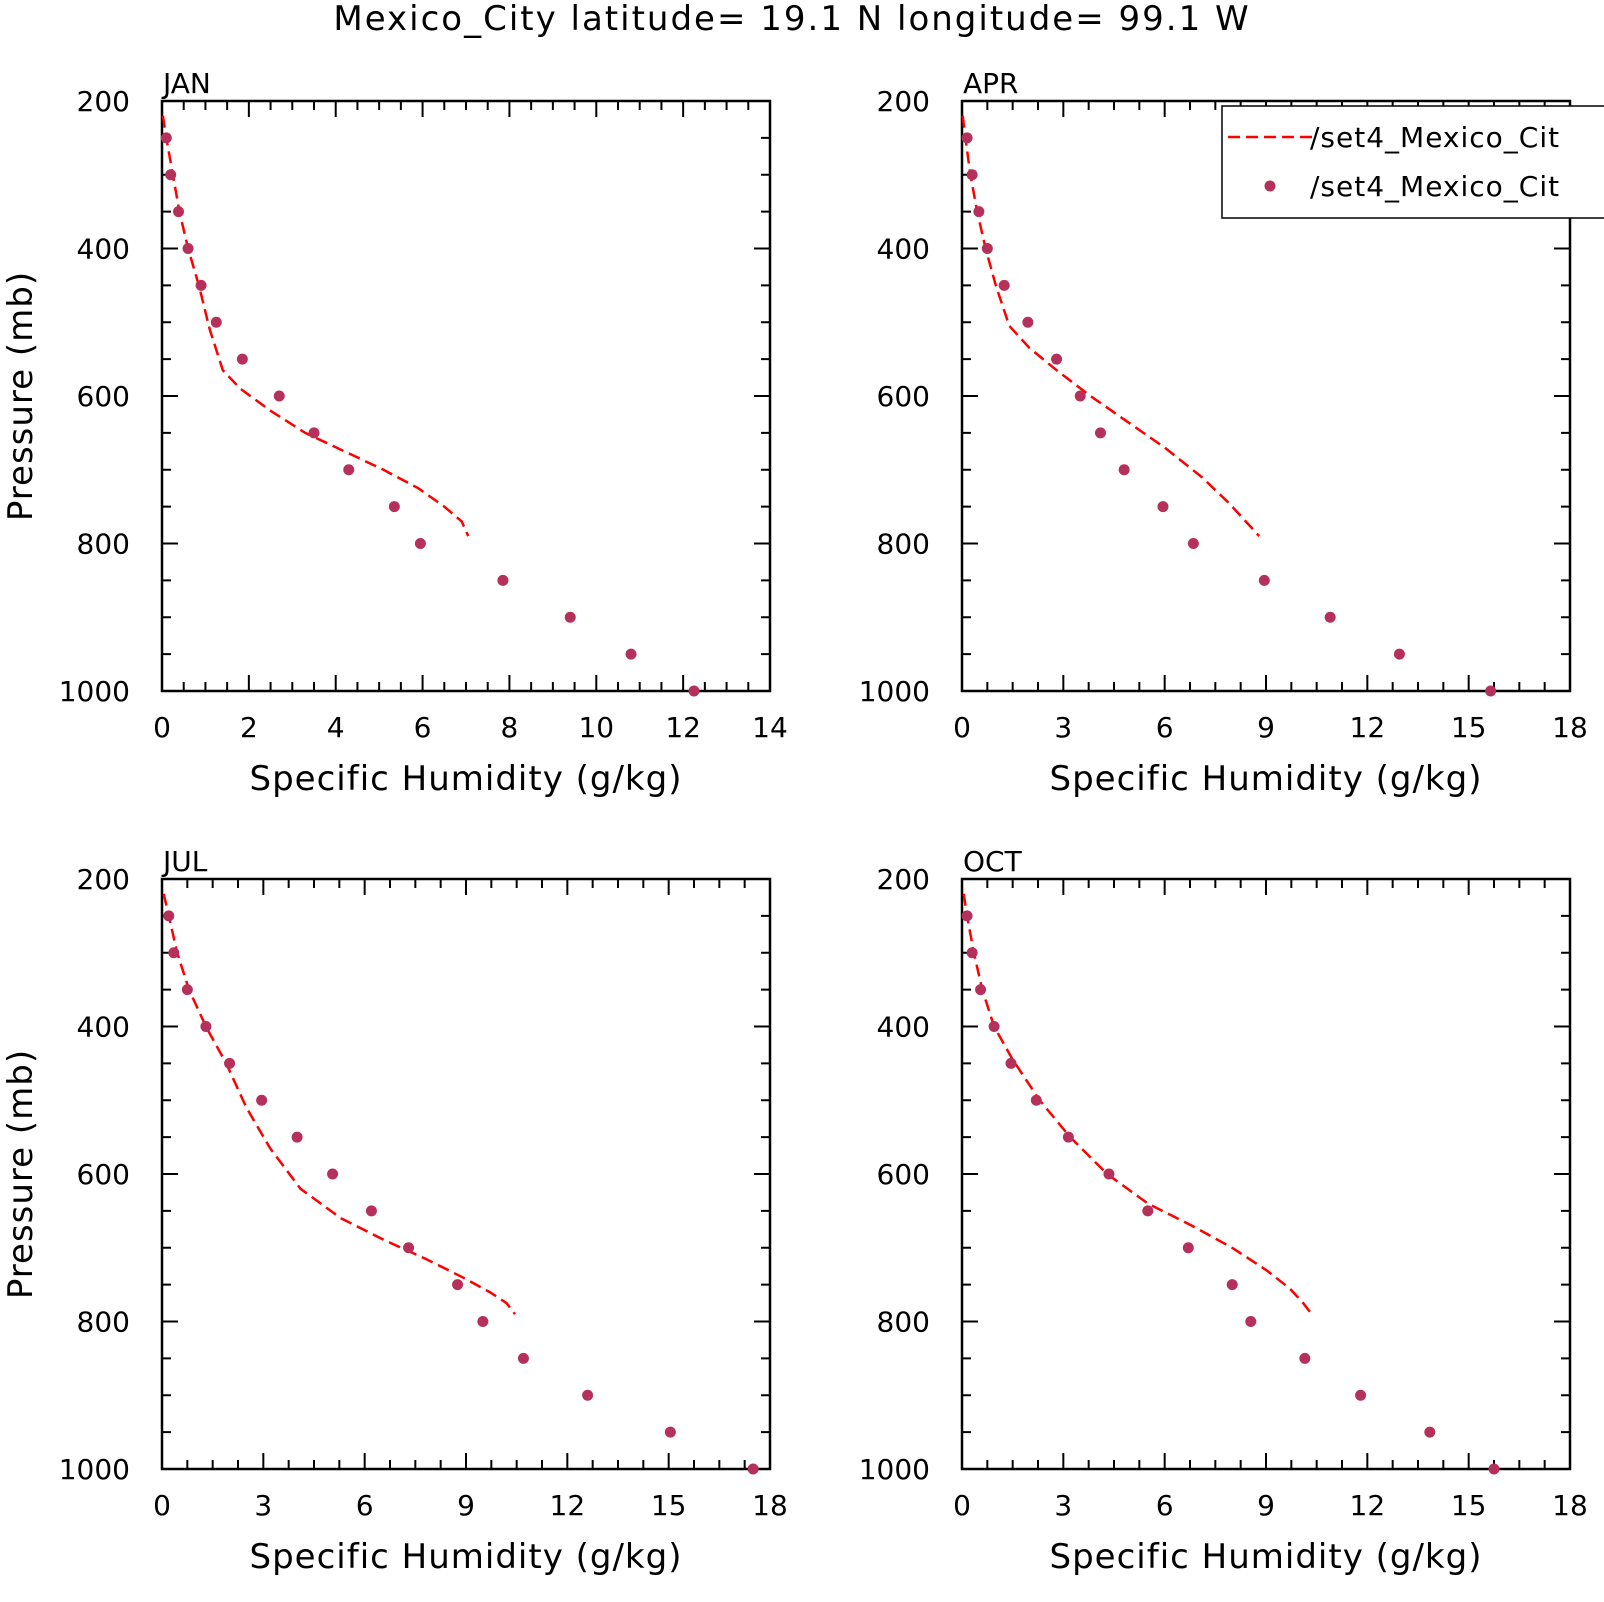  I want to click on legend-swatch-dot, so click(1270, 186).